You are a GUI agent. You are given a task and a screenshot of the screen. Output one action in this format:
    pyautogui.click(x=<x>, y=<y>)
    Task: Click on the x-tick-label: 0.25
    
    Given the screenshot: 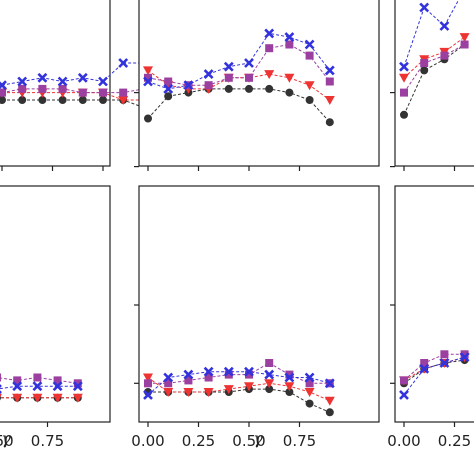 What is the action you would take?
    pyautogui.click(x=198, y=441)
    